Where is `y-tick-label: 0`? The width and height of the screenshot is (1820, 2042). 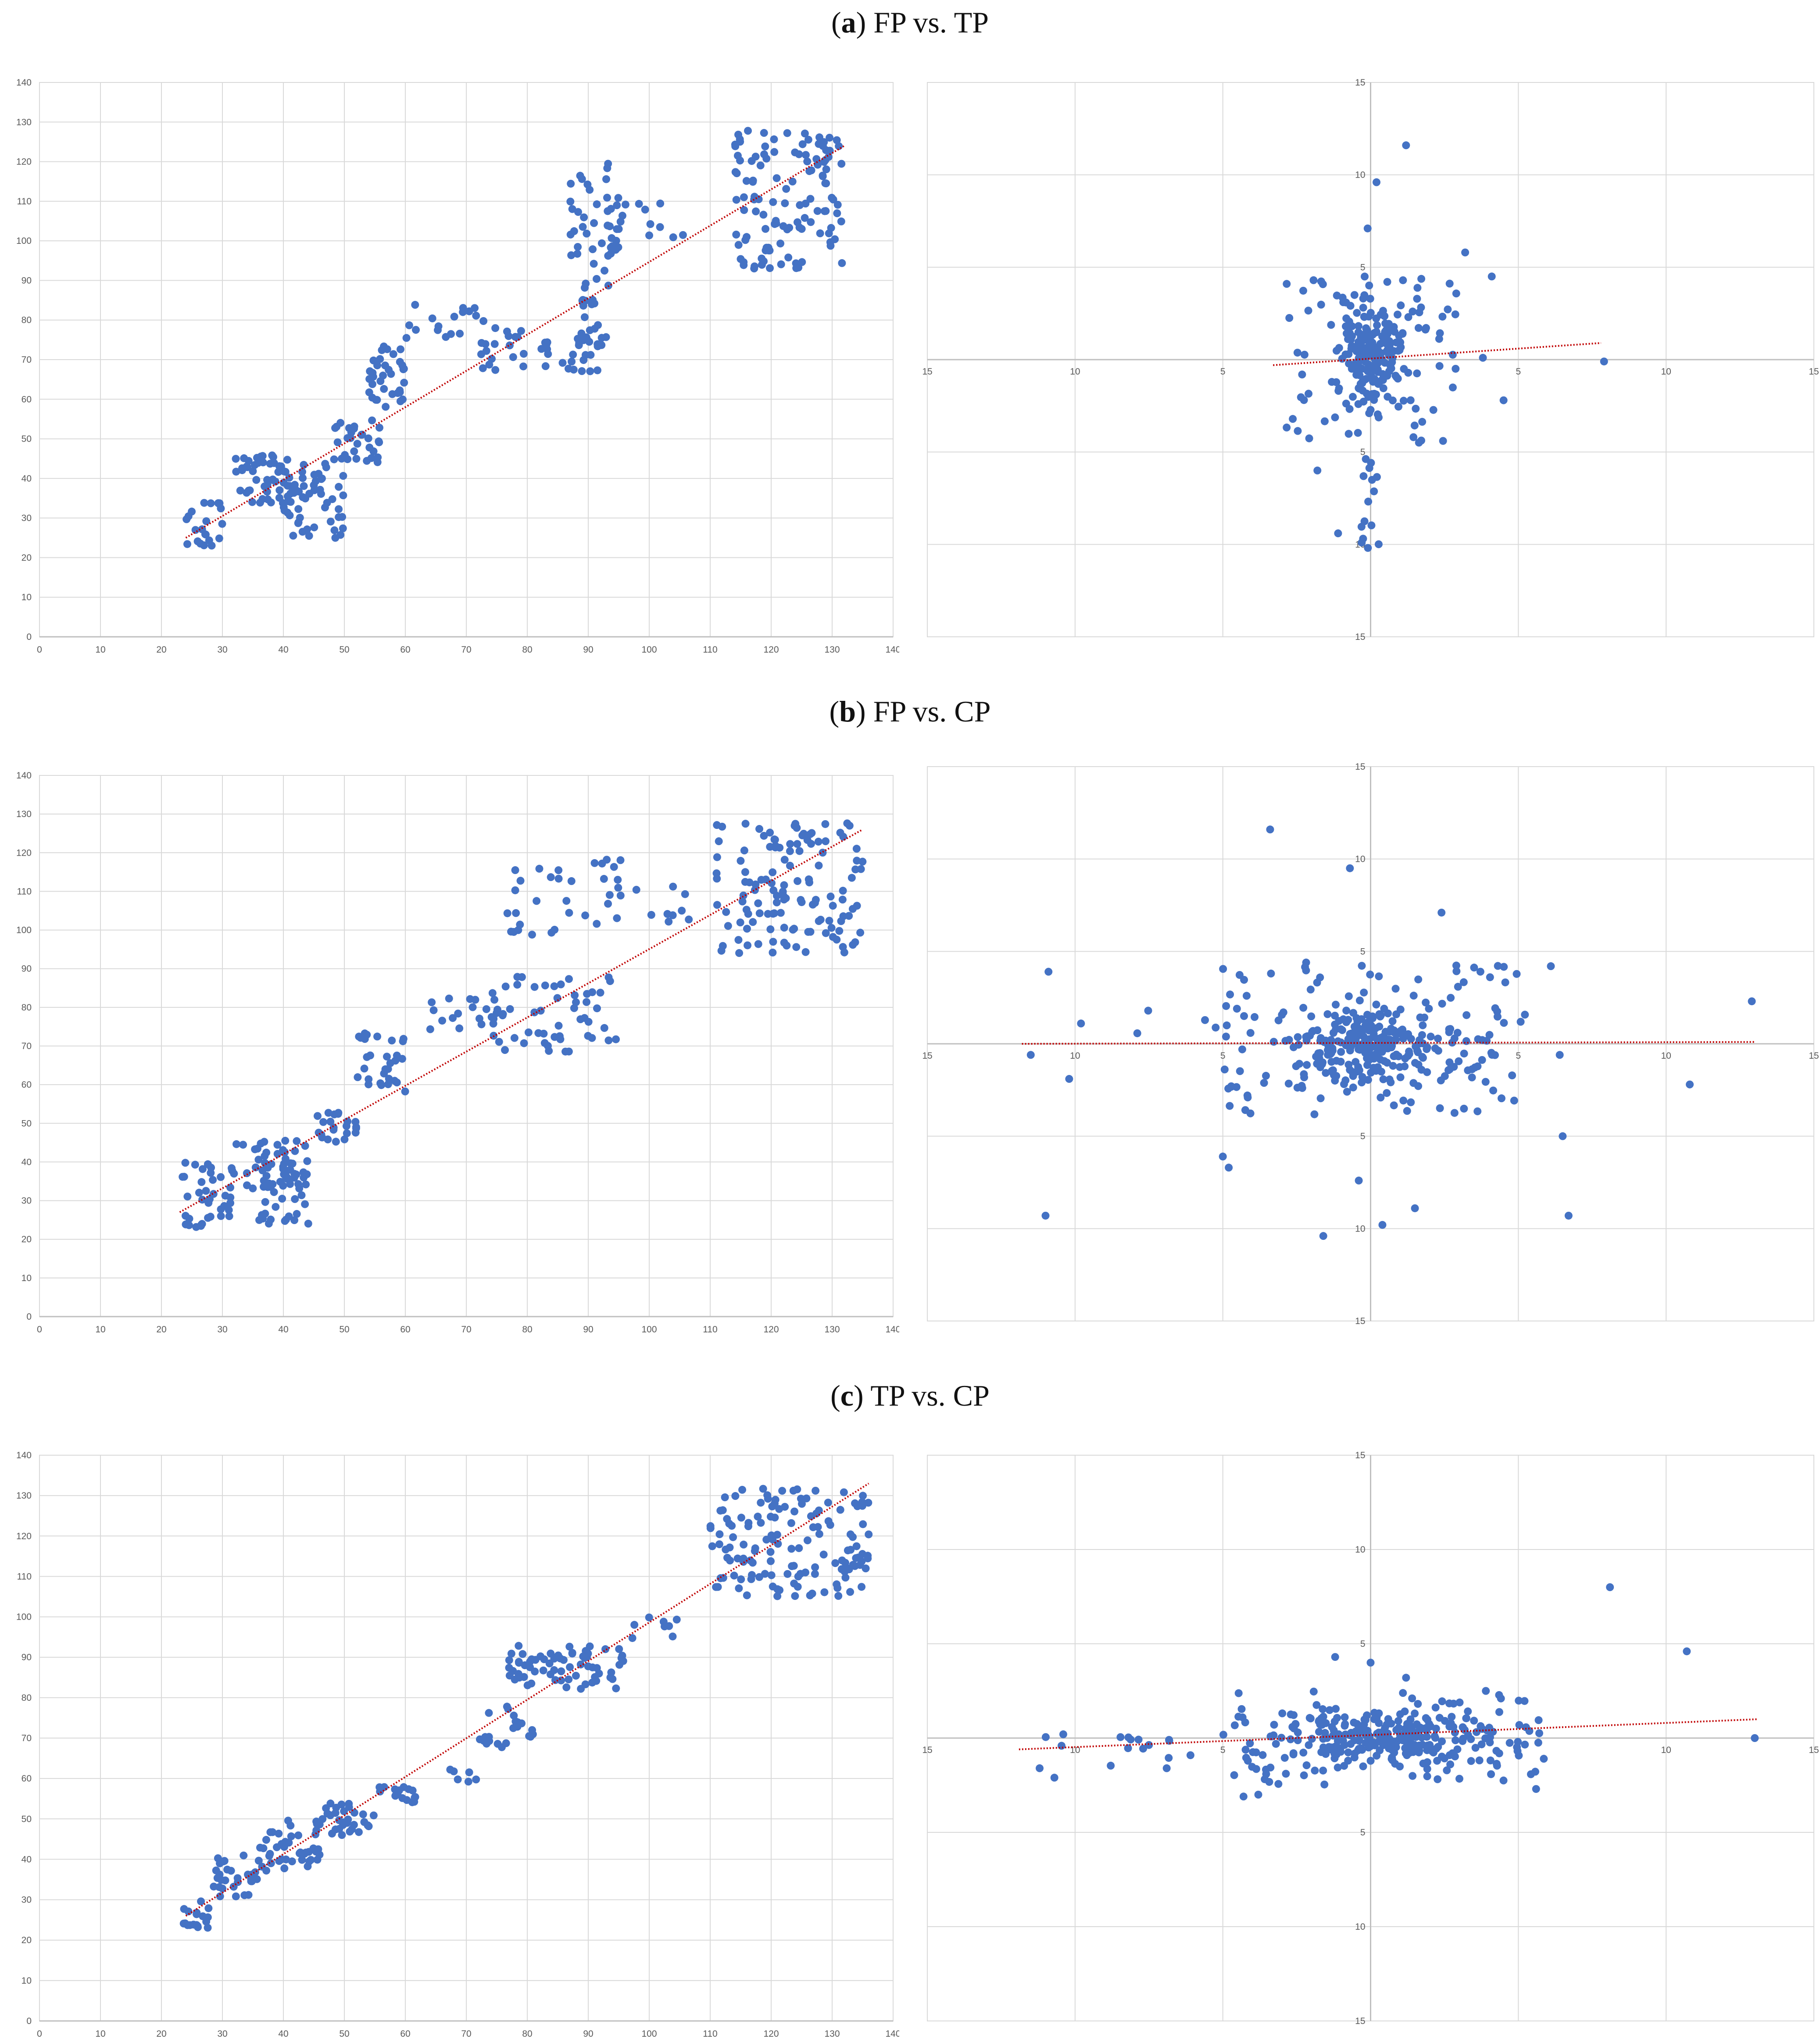
y-tick-label: 0 is located at coordinates (29, 1317).